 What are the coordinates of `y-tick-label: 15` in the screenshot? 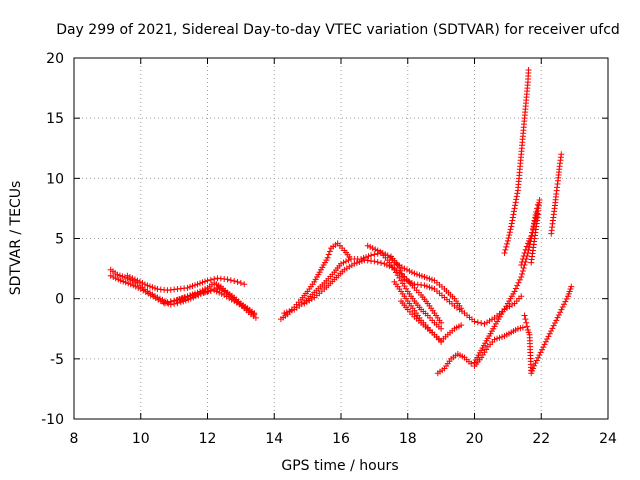 It's located at (55, 119).